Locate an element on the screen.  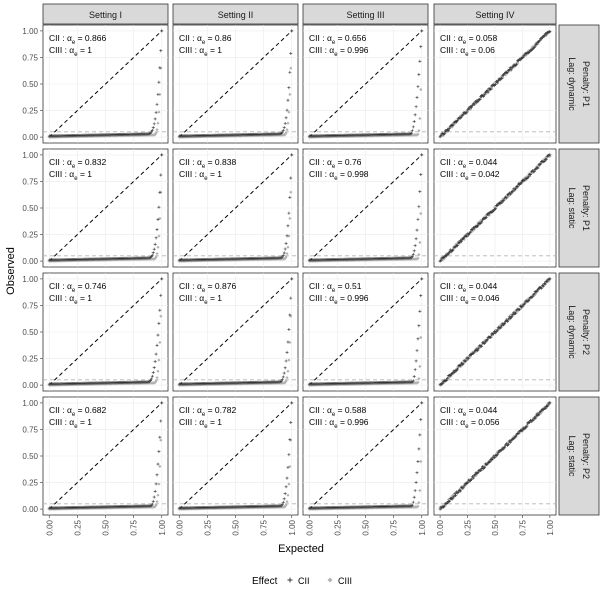
x-tick-label: 0.25 is located at coordinates (337, 527).